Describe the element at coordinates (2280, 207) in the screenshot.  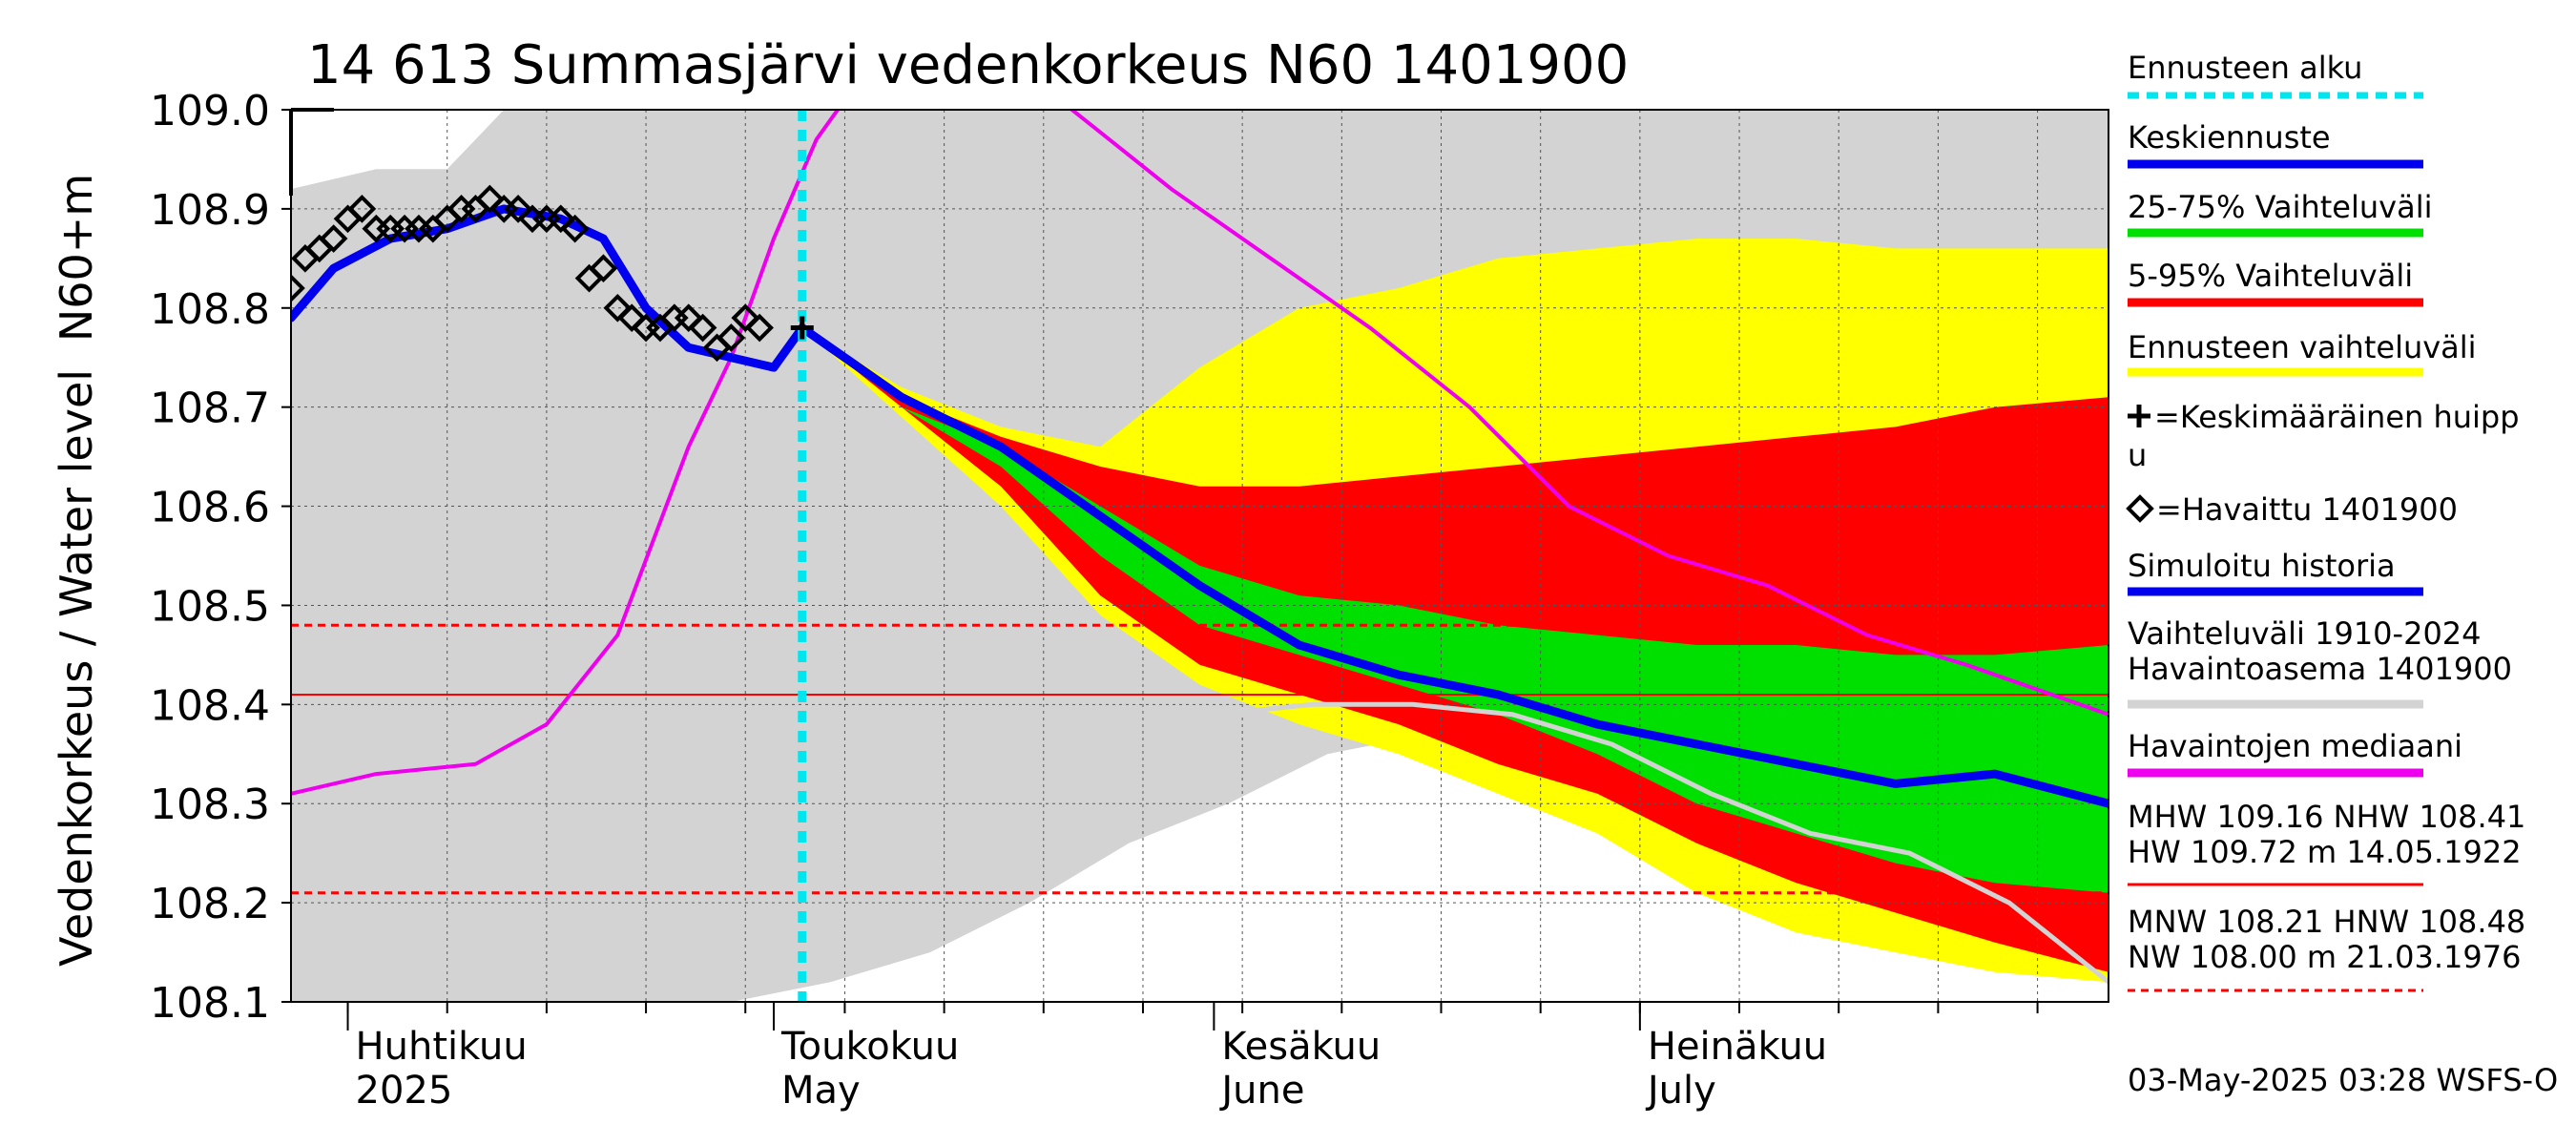
I see `legend-label: 25-75% Vaihteluväli` at that location.